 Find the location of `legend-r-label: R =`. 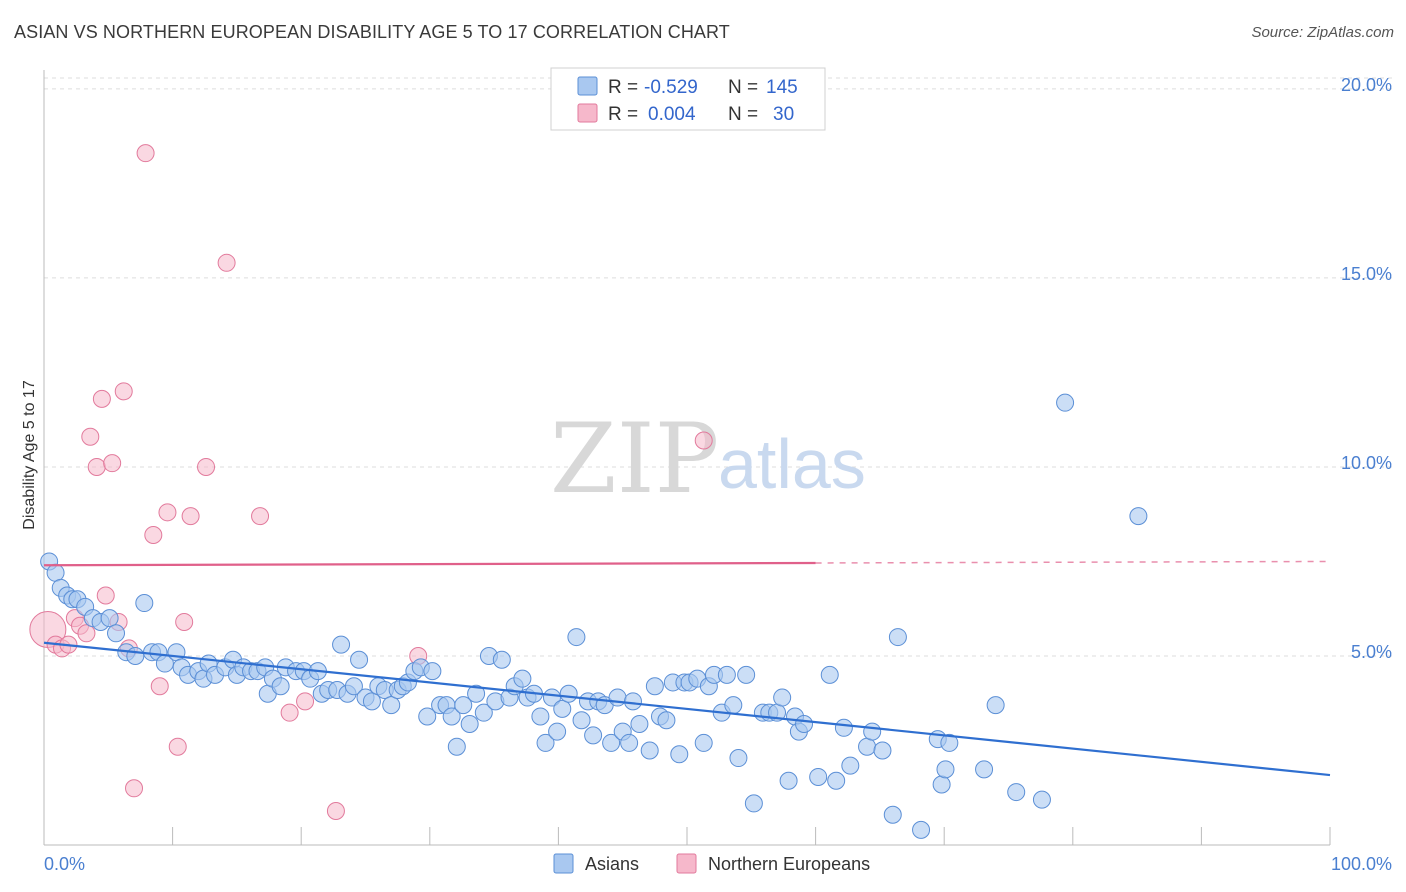

legend-r-label: R = is located at coordinates (623, 87).